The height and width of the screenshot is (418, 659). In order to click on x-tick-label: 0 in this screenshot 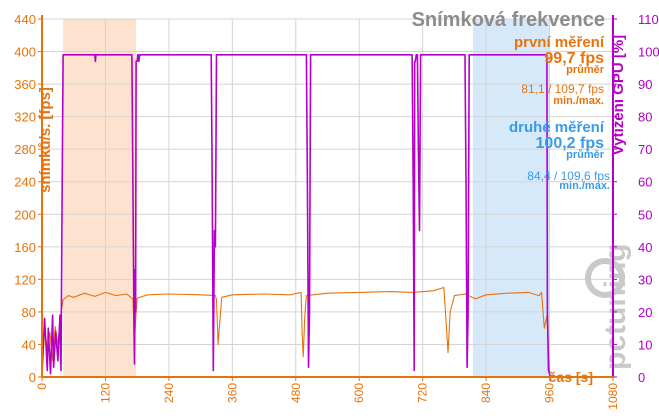, I will do `click(42, 386)`.